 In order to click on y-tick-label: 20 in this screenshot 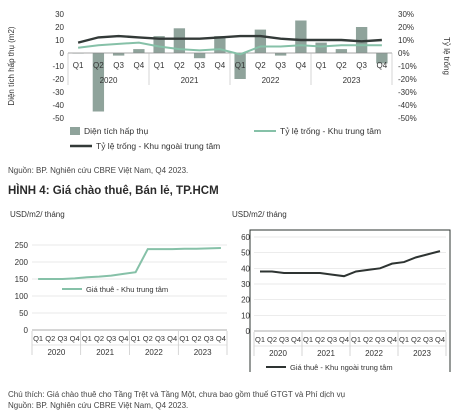, I will do `click(59, 27)`.